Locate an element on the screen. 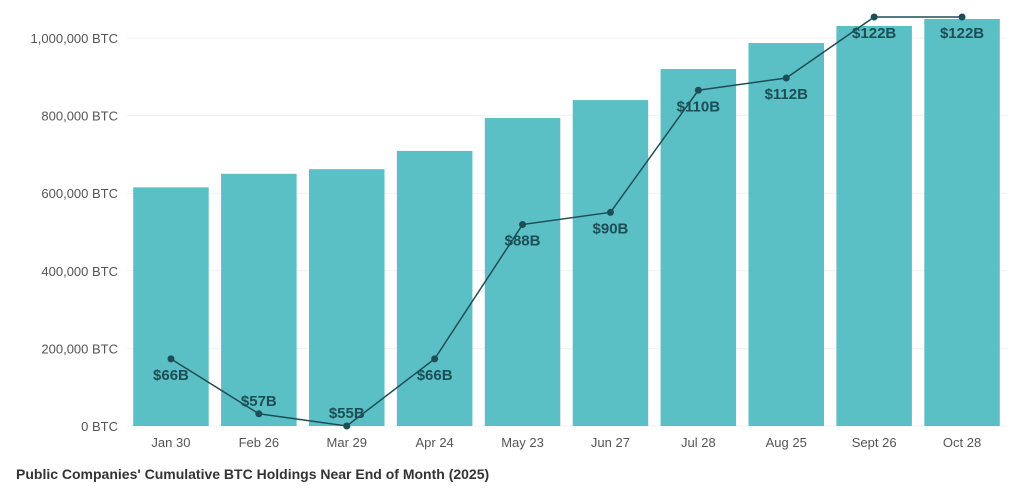 The height and width of the screenshot is (492, 1024). data-label: $112B is located at coordinates (787, 94).